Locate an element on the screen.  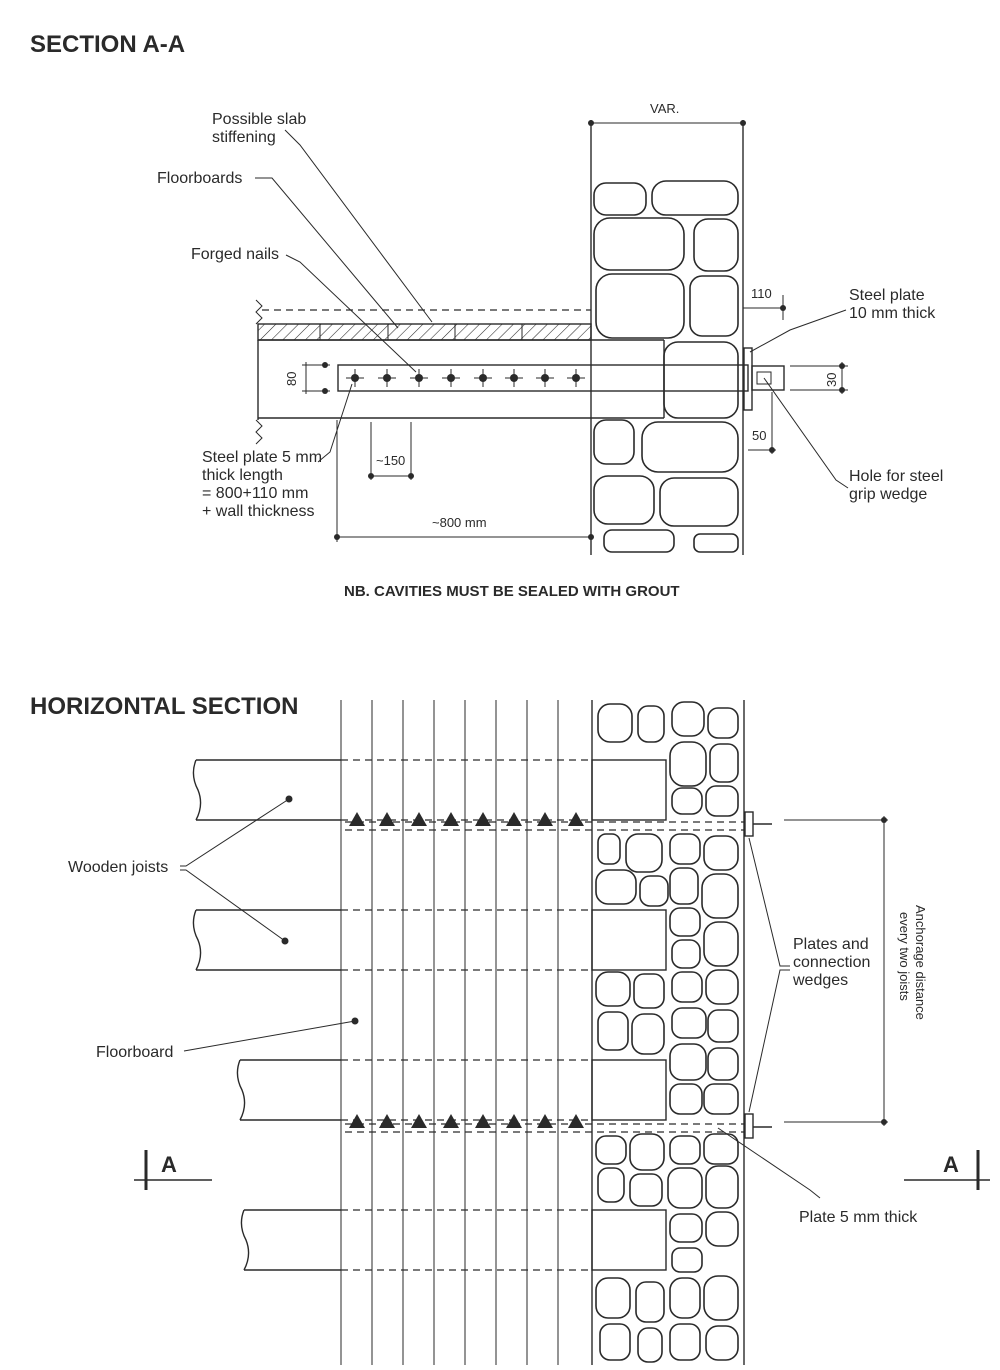
label-plates-2: connection is located at coordinates (831, 962).